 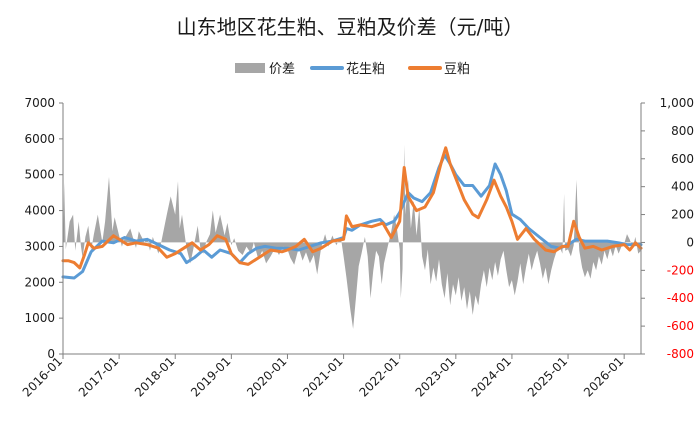 What do you see at coordinates (690, 242) in the screenshot?
I see `right-tick-label: 0` at bounding box center [690, 242].